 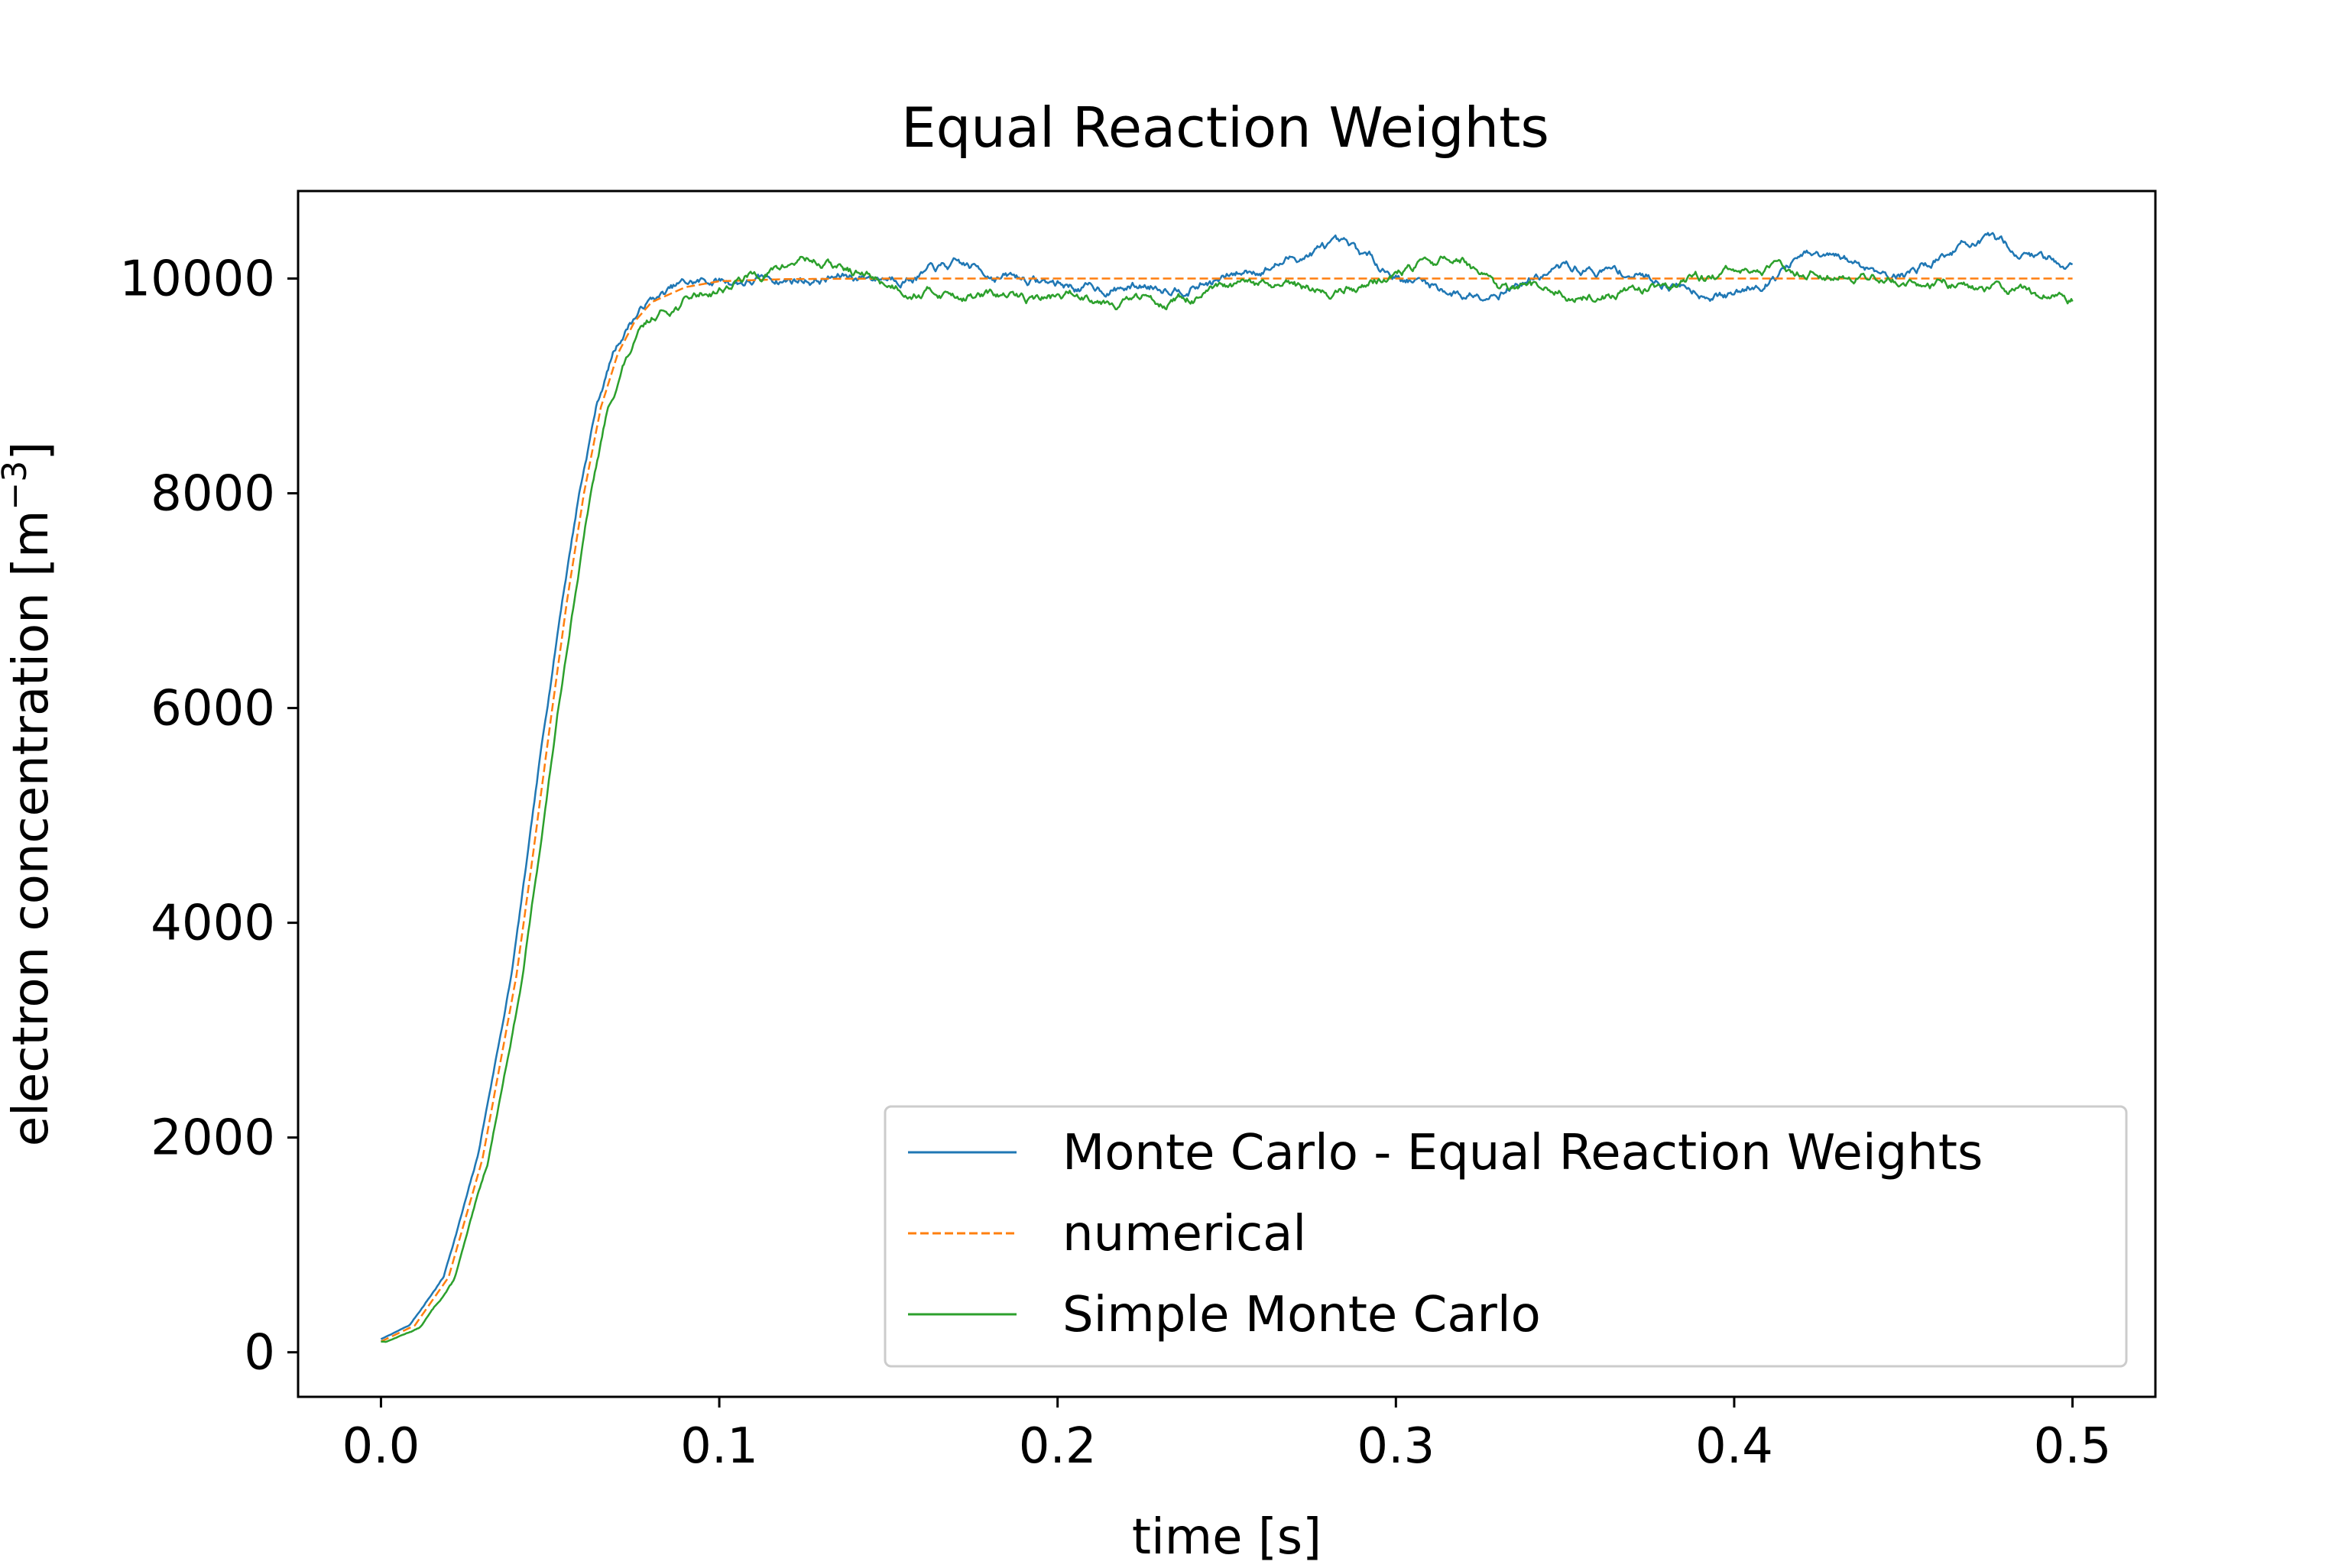 What do you see at coordinates (381, 1446) in the screenshot?
I see `x-tick-label: 0.0` at bounding box center [381, 1446].